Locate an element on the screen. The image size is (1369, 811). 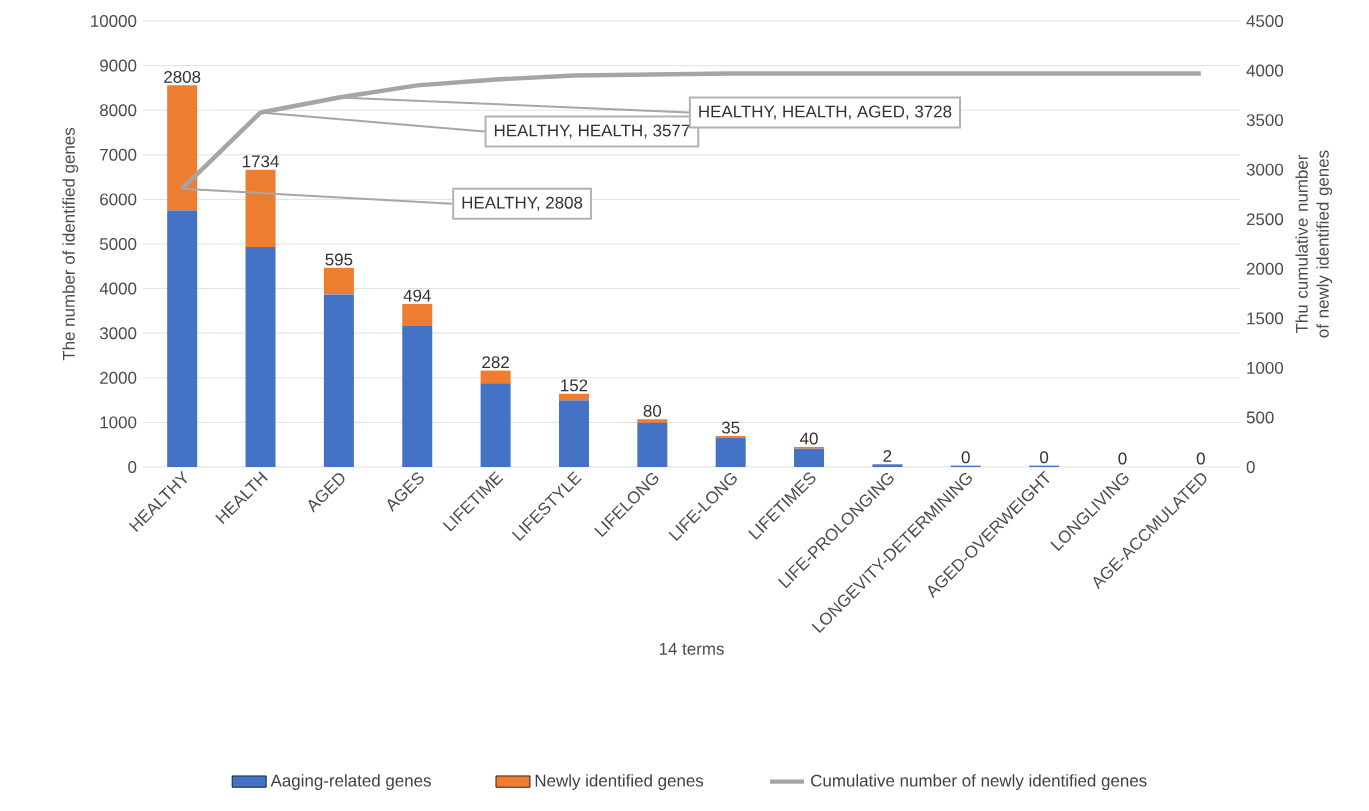
data-label: 40 is located at coordinates (809, 438).